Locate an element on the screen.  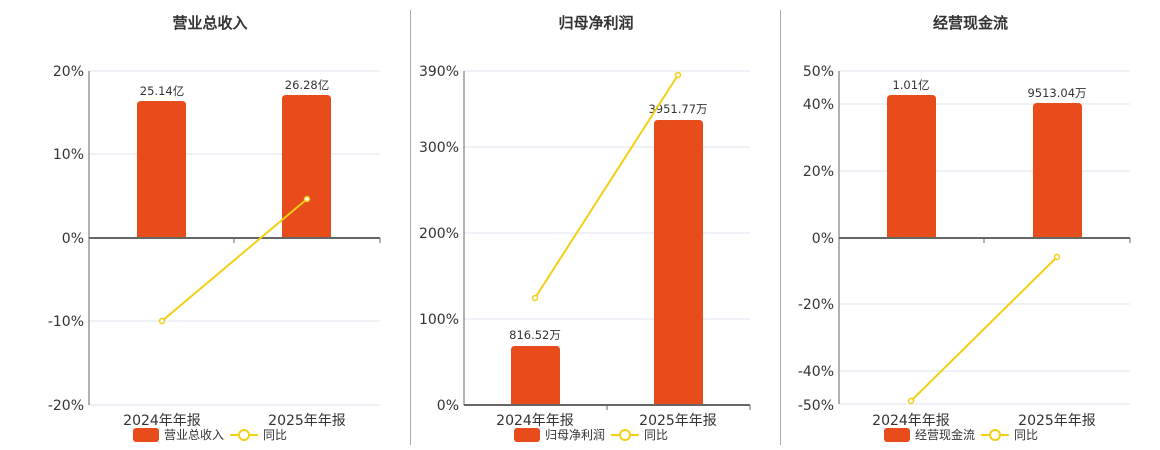
y-tick: 40% is located at coordinates (818, 105).